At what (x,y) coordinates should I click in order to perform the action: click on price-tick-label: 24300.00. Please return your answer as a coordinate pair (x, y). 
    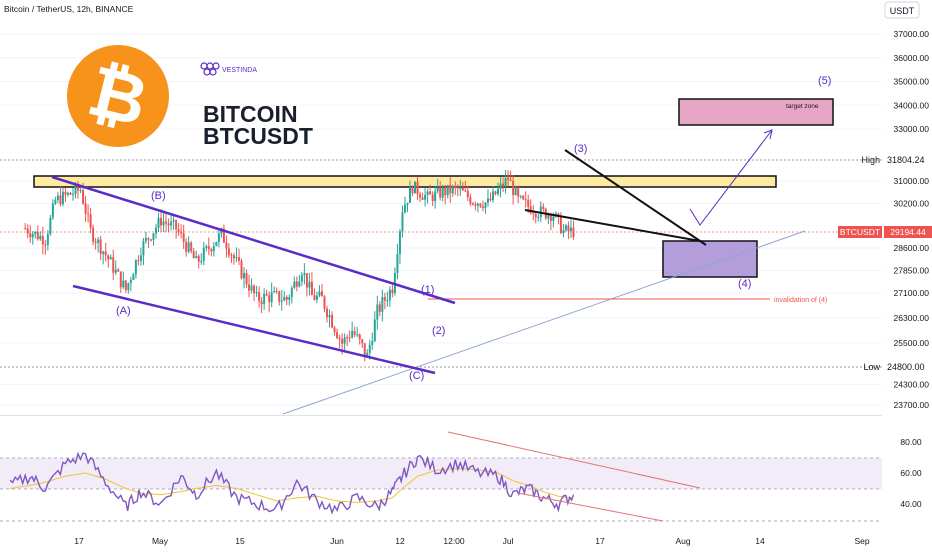
    Looking at the image, I should click on (912, 384).